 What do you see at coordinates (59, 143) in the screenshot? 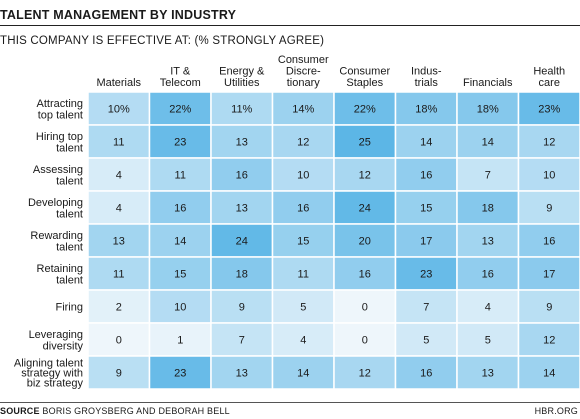
I see `row-label-1: Hiring top talent` at bounding box center [59, 143].